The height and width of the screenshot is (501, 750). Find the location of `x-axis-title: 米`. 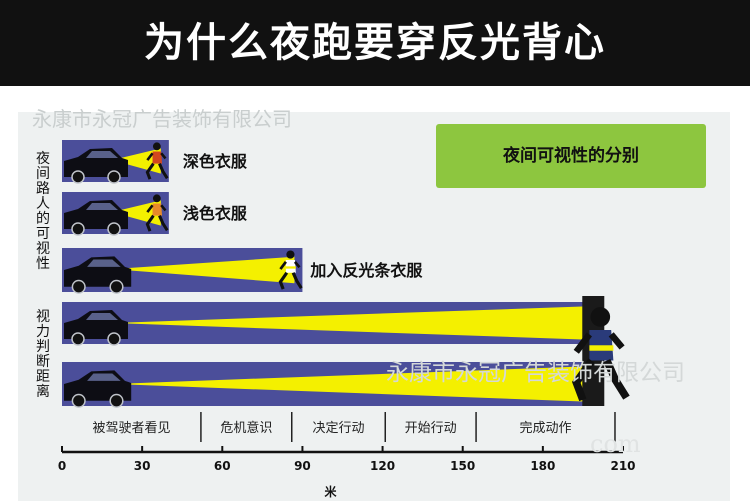

x-axis-title: 米 is located at coordinates (330, 491).